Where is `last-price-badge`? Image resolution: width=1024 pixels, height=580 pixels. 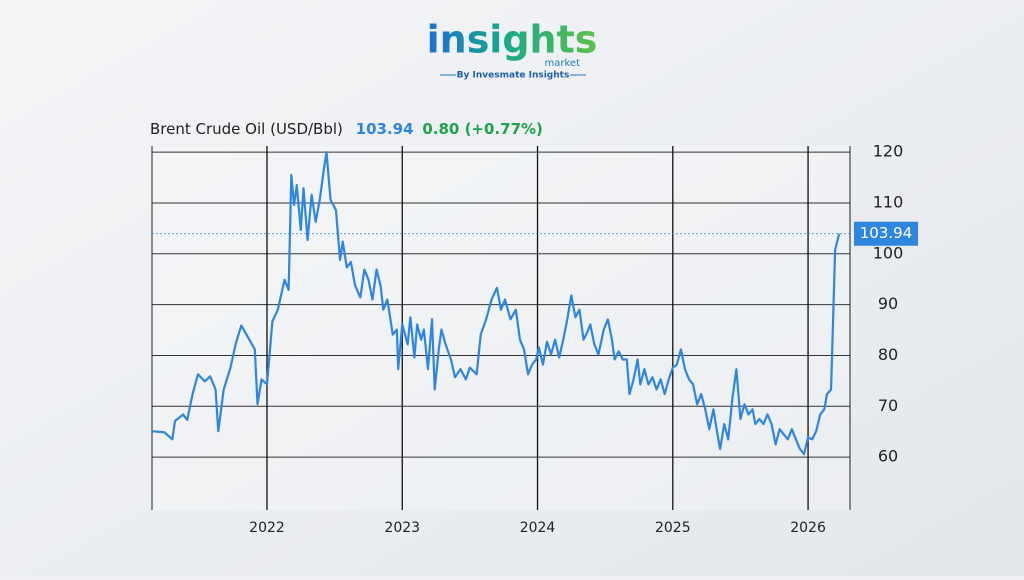 last-price-badge is located at coordinates (886, 233).